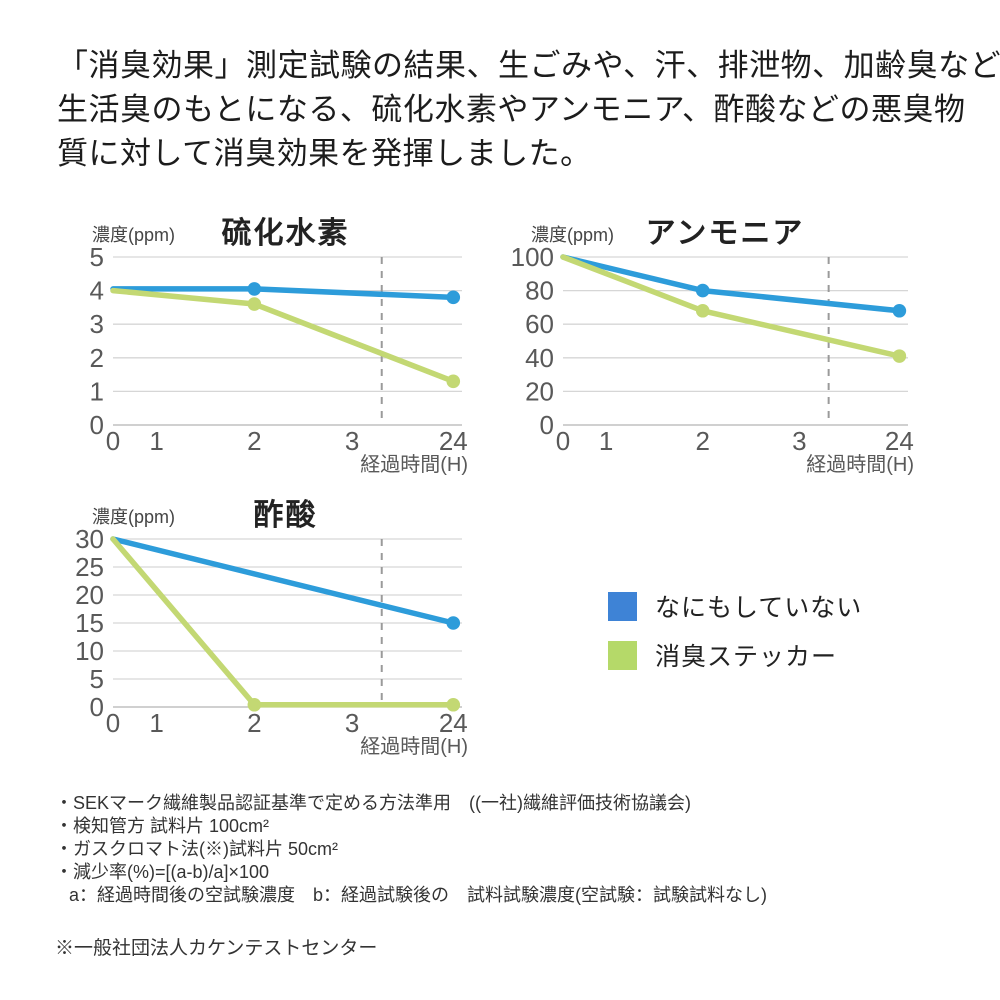 The height and width of the screenshot is (1000, 1000). What do you see at coordinates (162, 872) in the screenshot?
I see `note-line: ・減少率(%)=[(a-b)/a]×100` at bounding box center [162, 872].